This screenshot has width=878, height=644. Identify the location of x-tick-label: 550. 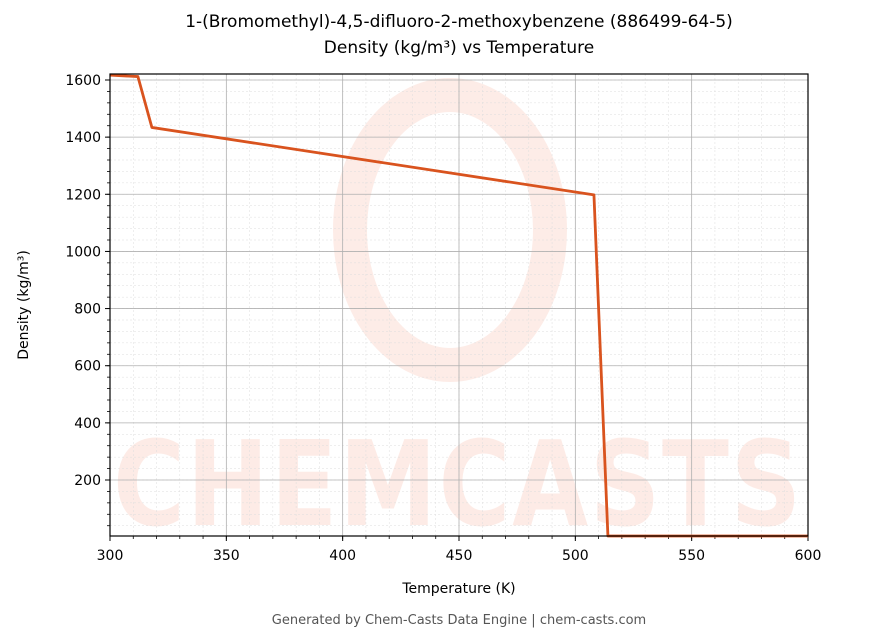
(691, 556).